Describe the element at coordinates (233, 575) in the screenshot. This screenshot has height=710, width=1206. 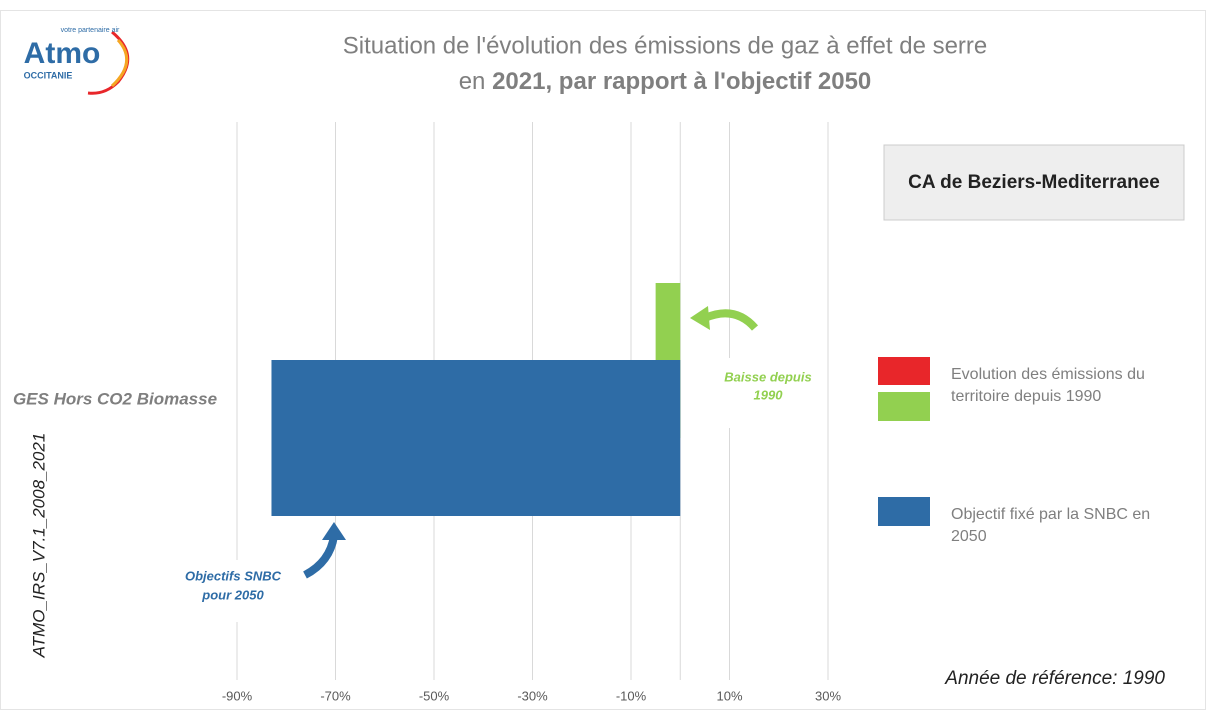
I see `annotation: Objectifs SNBC` at that location.